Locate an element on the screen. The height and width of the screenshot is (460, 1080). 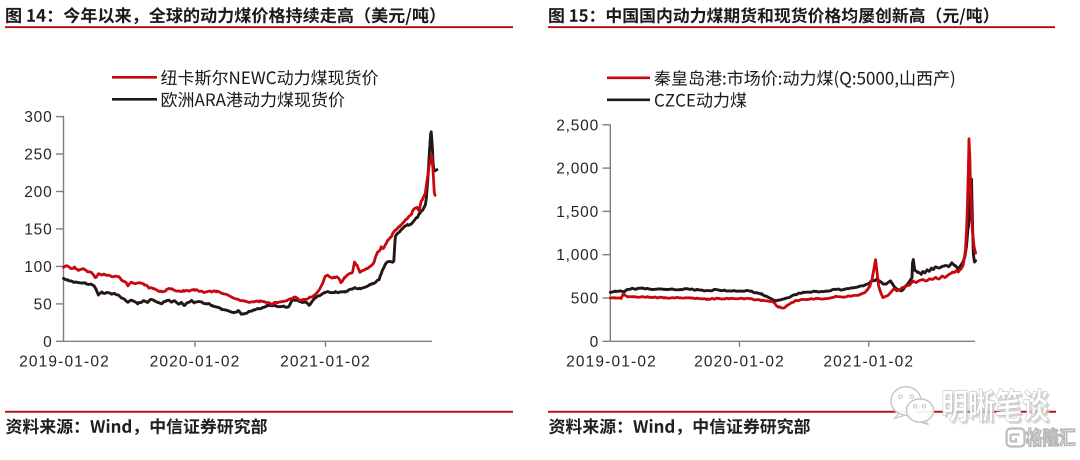
svg-text: 50 is located at coordinates (43, 304).